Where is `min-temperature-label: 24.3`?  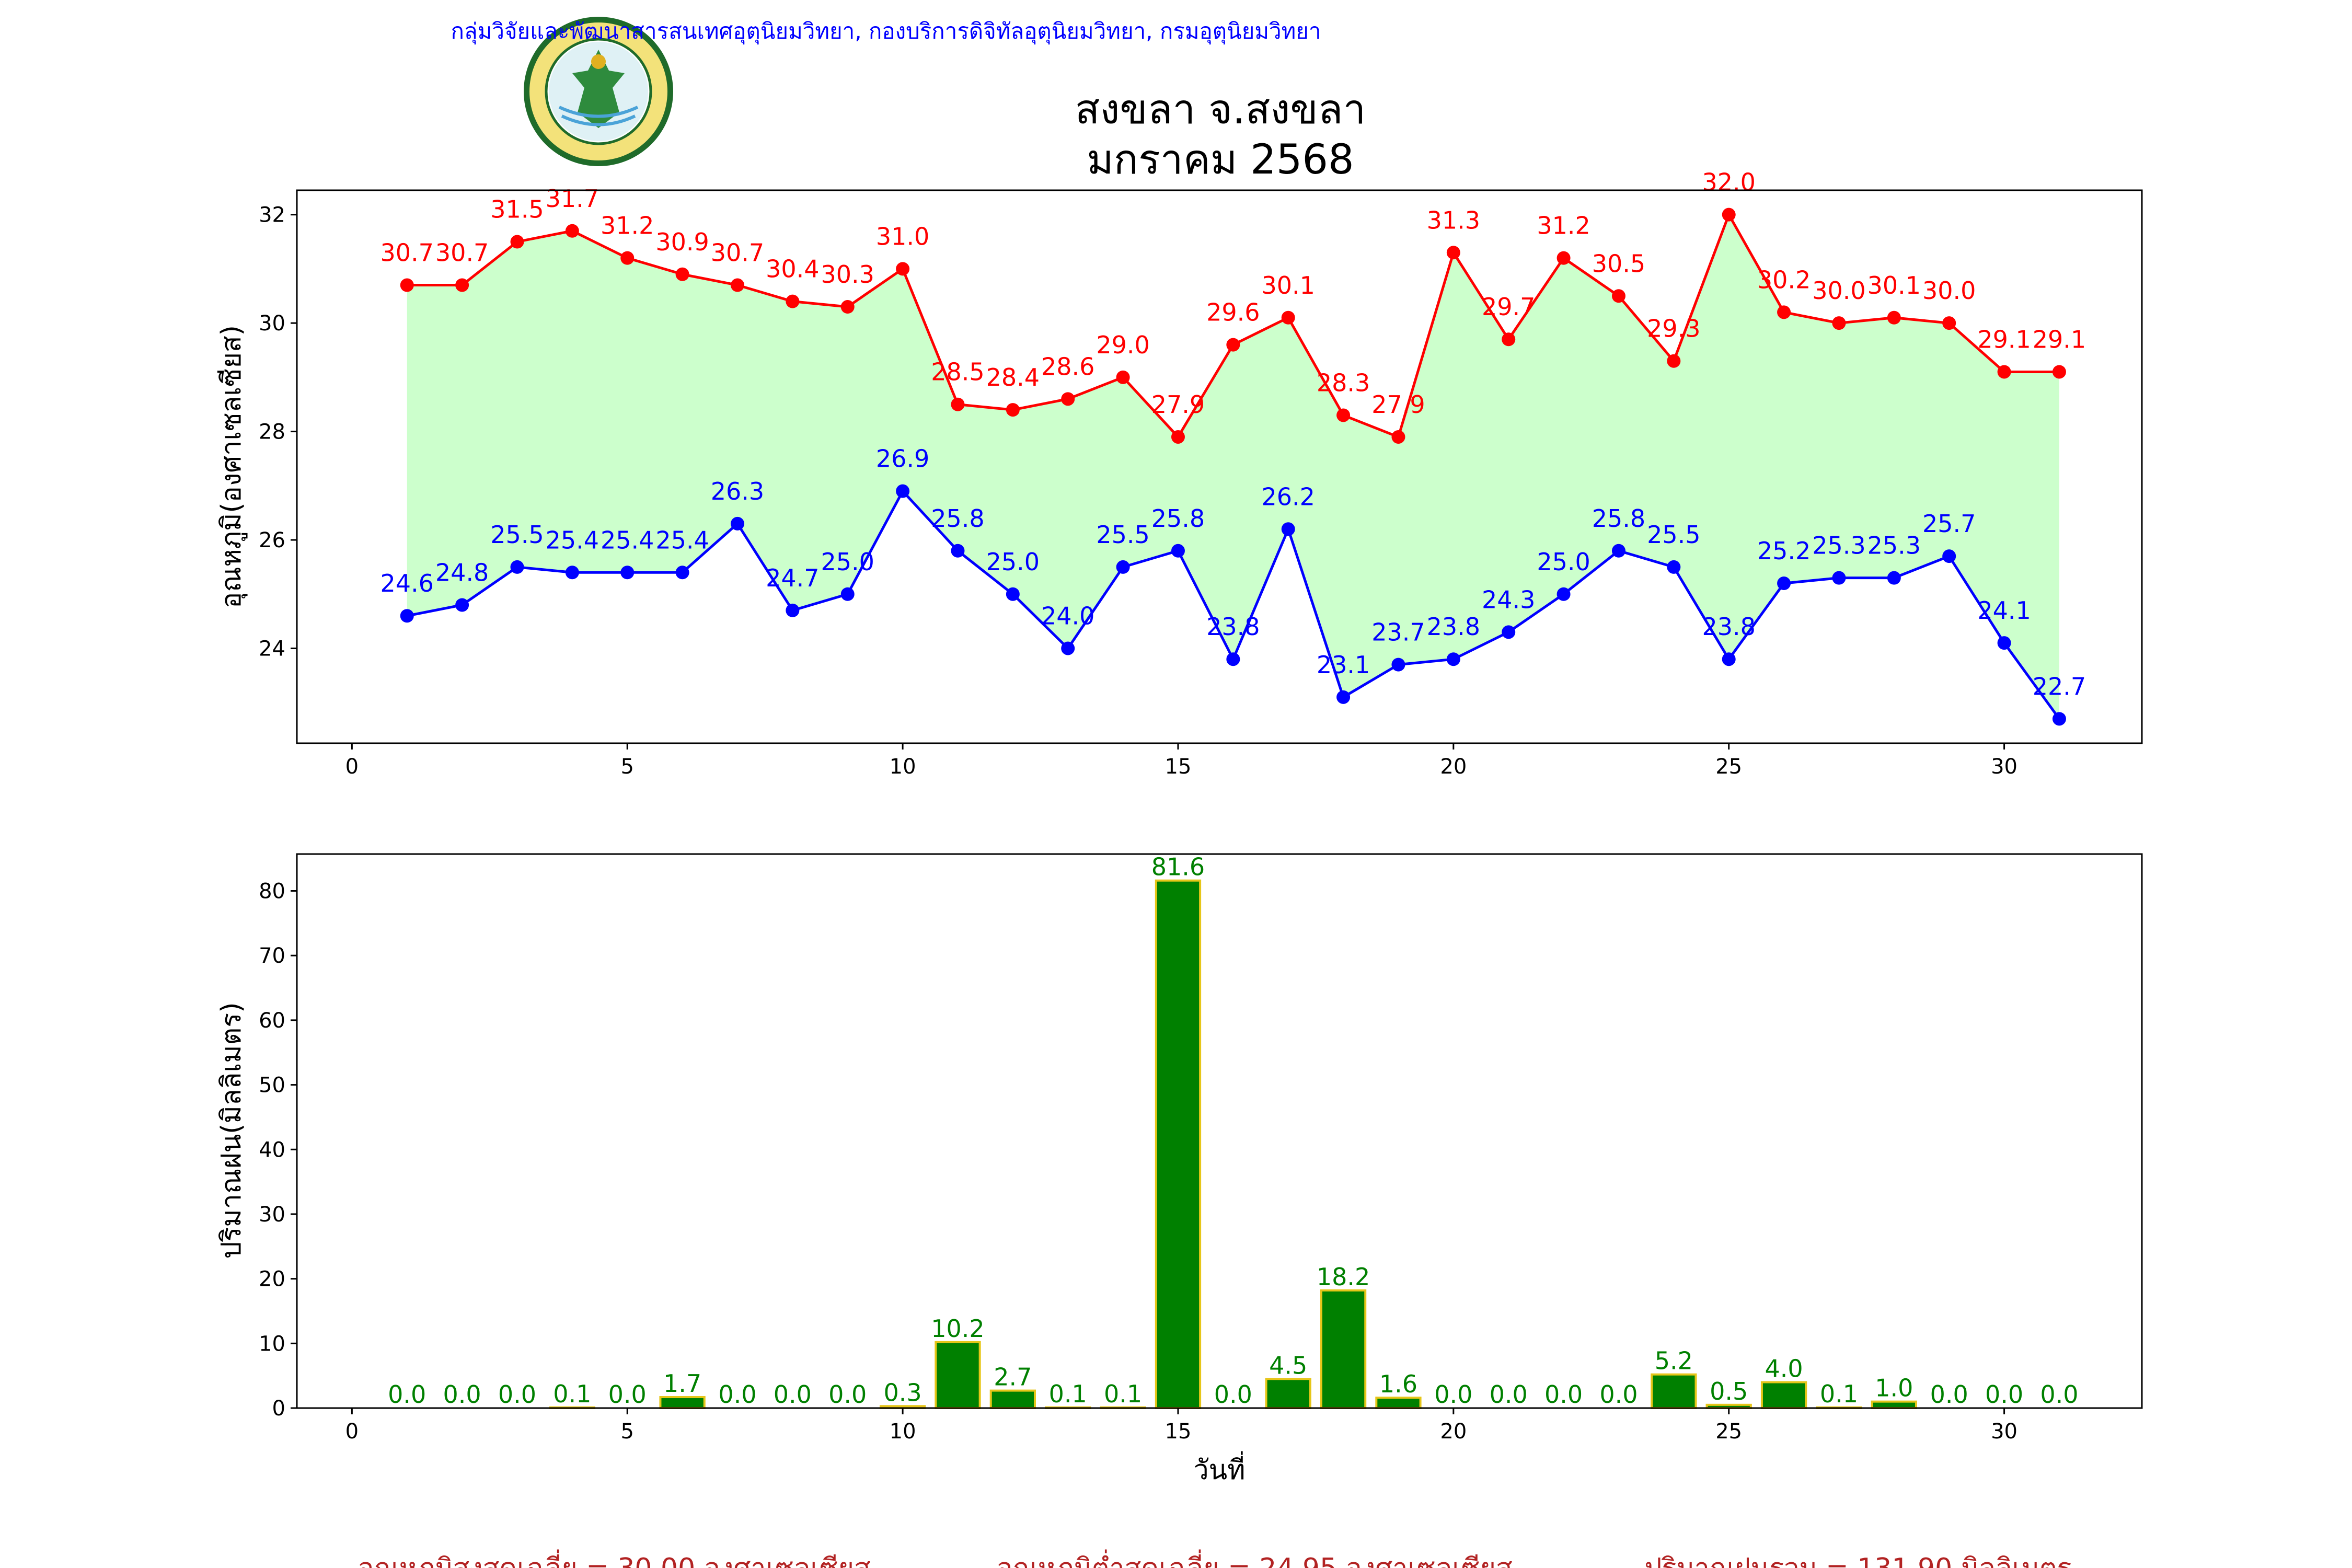 min-temperature-label: 24.3 is located at coordinates (1508, 599).